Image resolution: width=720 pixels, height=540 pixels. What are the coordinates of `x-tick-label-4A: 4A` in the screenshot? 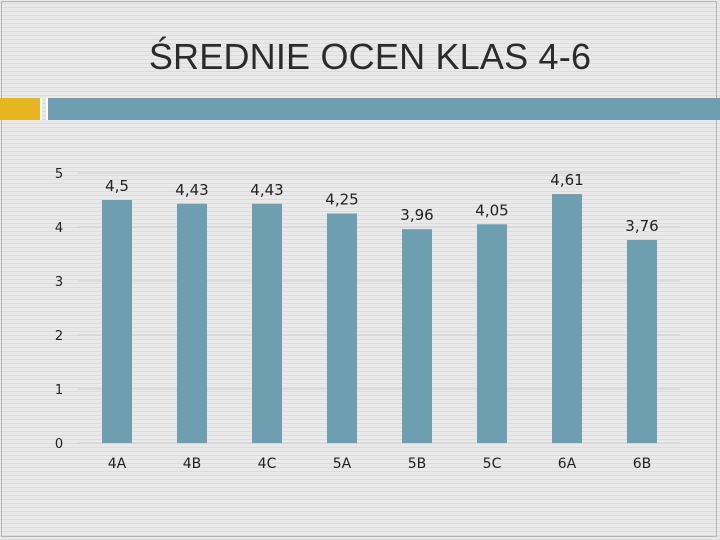 It's located at (117, 464).